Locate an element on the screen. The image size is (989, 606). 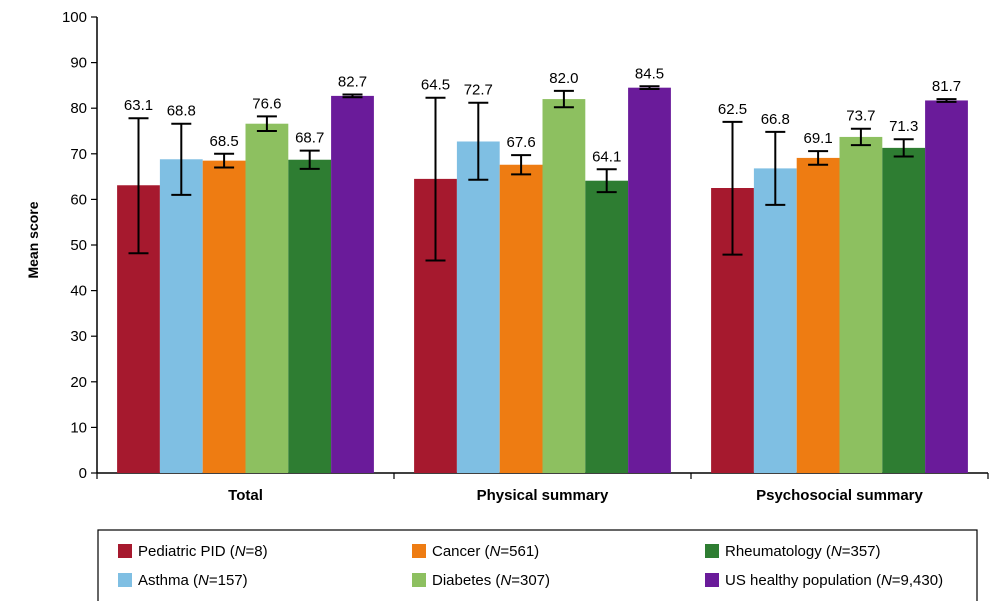
legend-label: Pediatric PID (N=8) is located at coordinates (203, 551).